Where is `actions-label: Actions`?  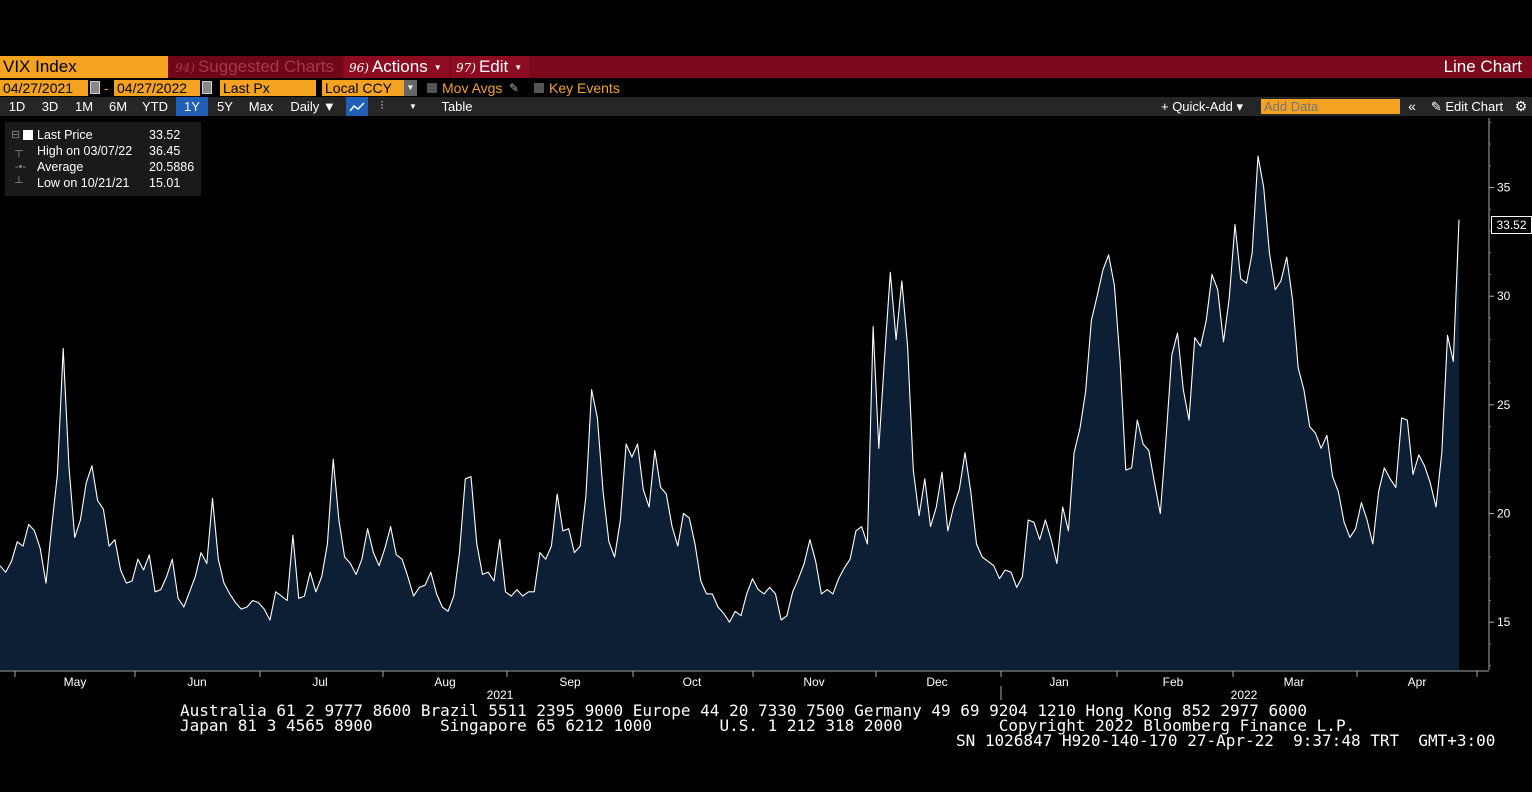 actions-label: Actions is located at coordinates (399, 66).